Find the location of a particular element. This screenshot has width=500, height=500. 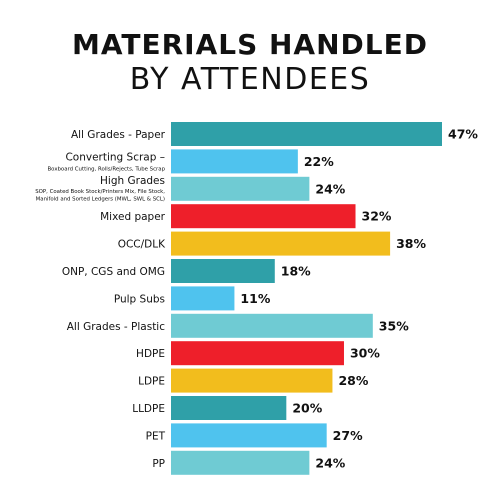

bar-value-label: 27% is located at coordinates (348, 435).